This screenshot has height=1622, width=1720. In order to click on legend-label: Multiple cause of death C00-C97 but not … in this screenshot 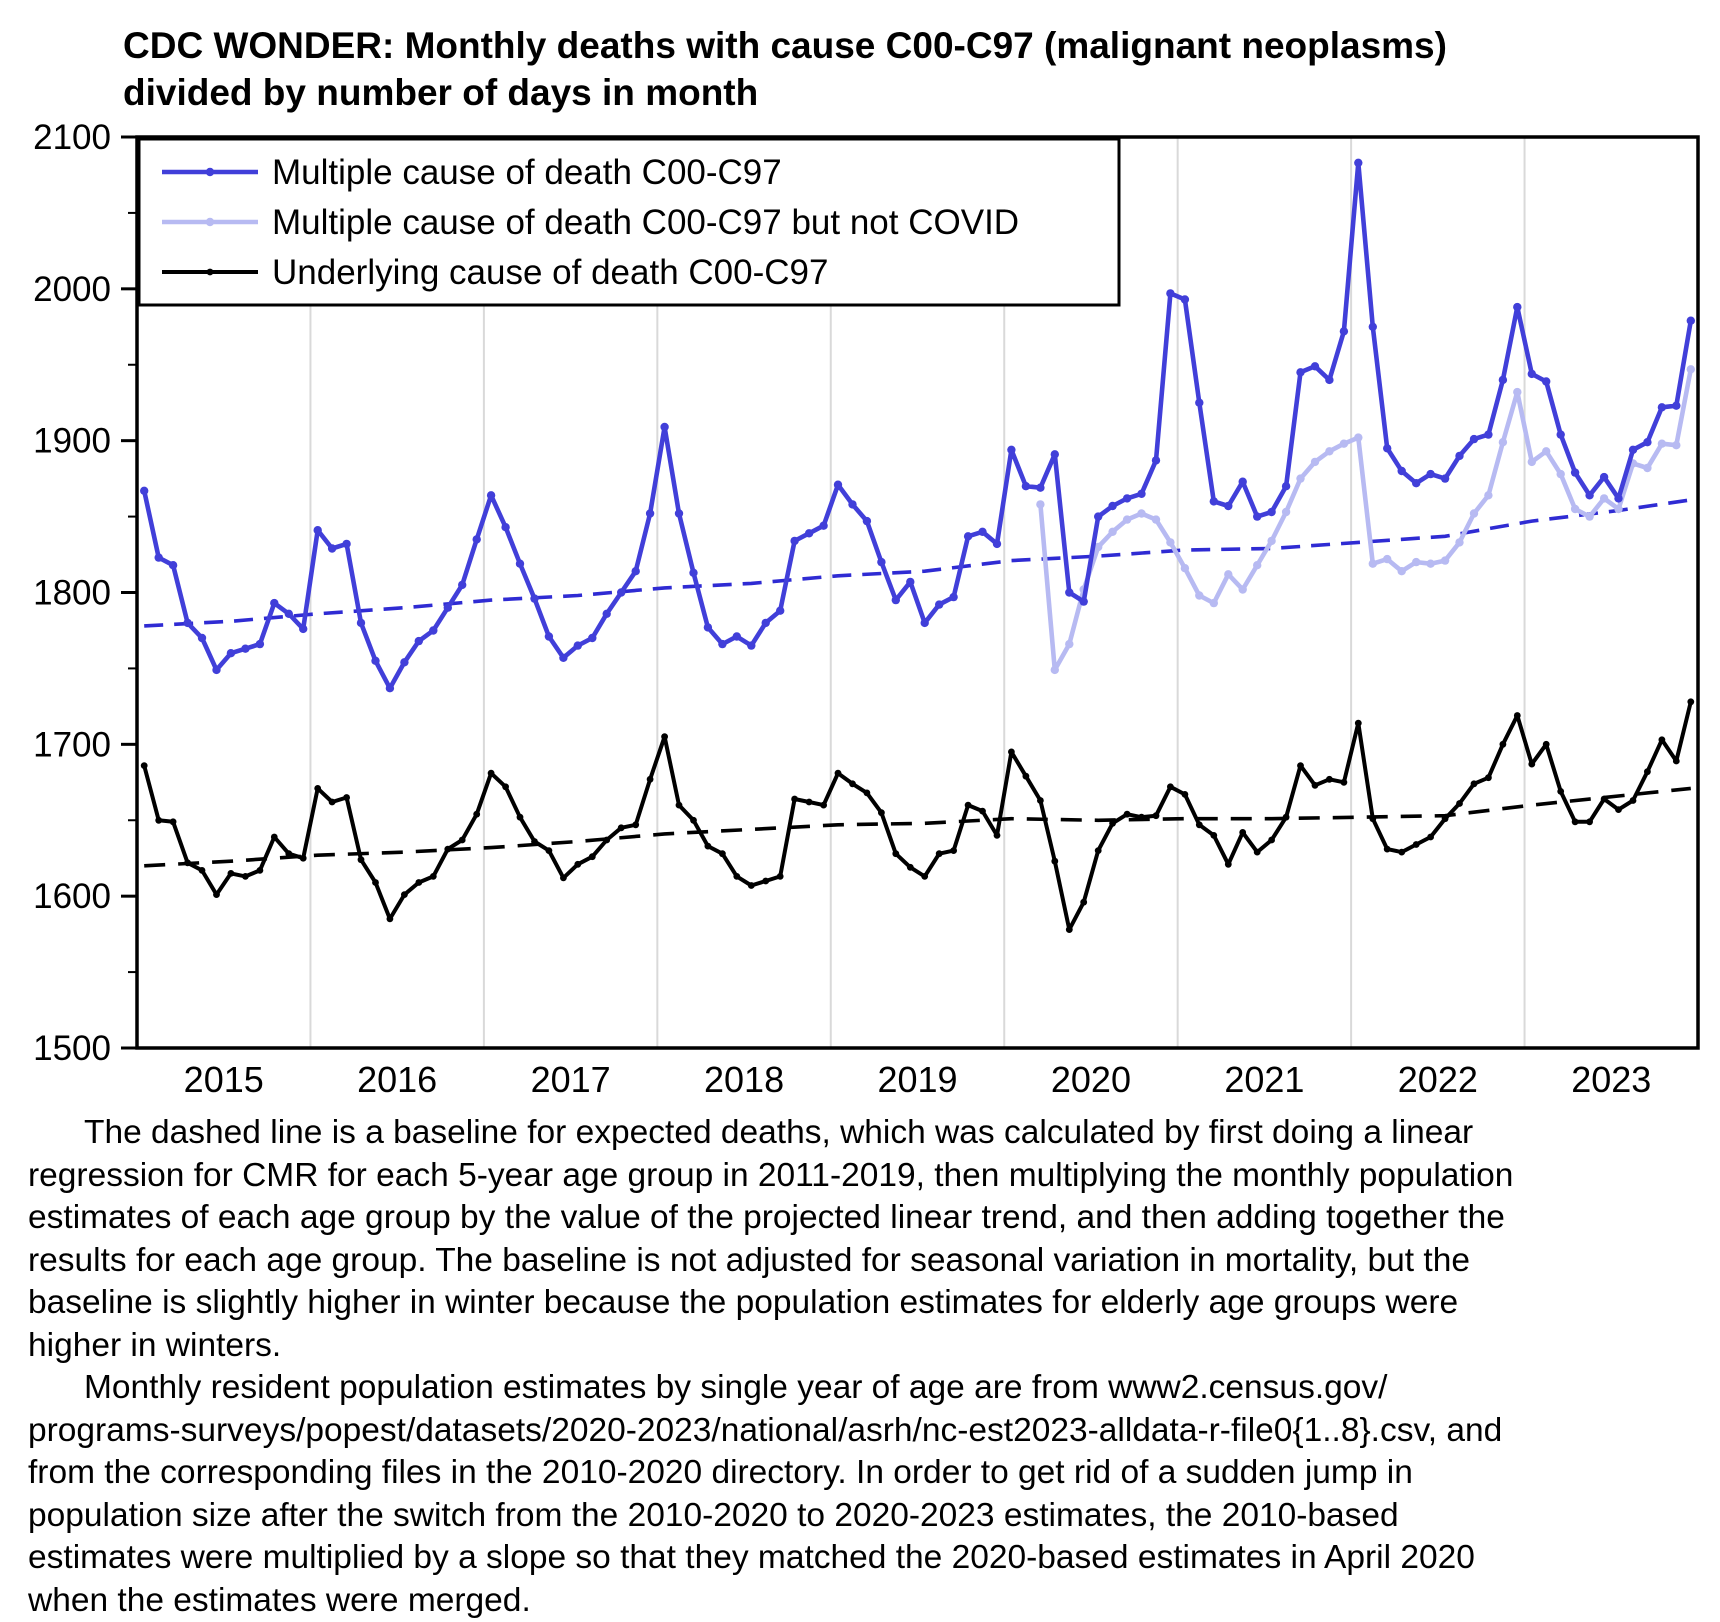, I will do `click(645, 222)`.